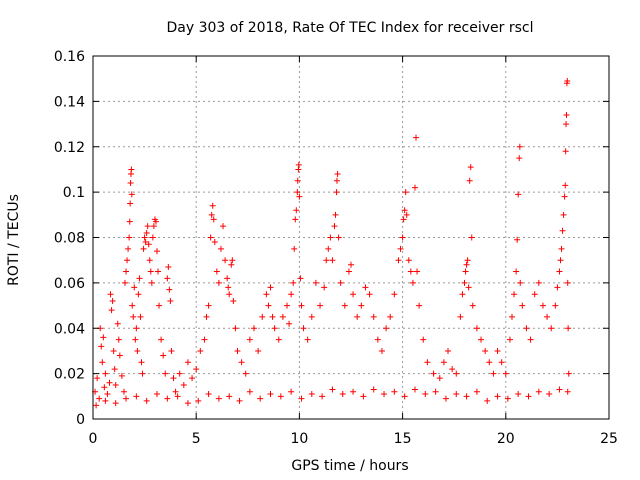 Image resolution: width=640 pixels, height=480 pixels. Describe the element at coordinates (196, 439) in the screenshot. I see `x-tick-label: 5` at that location.